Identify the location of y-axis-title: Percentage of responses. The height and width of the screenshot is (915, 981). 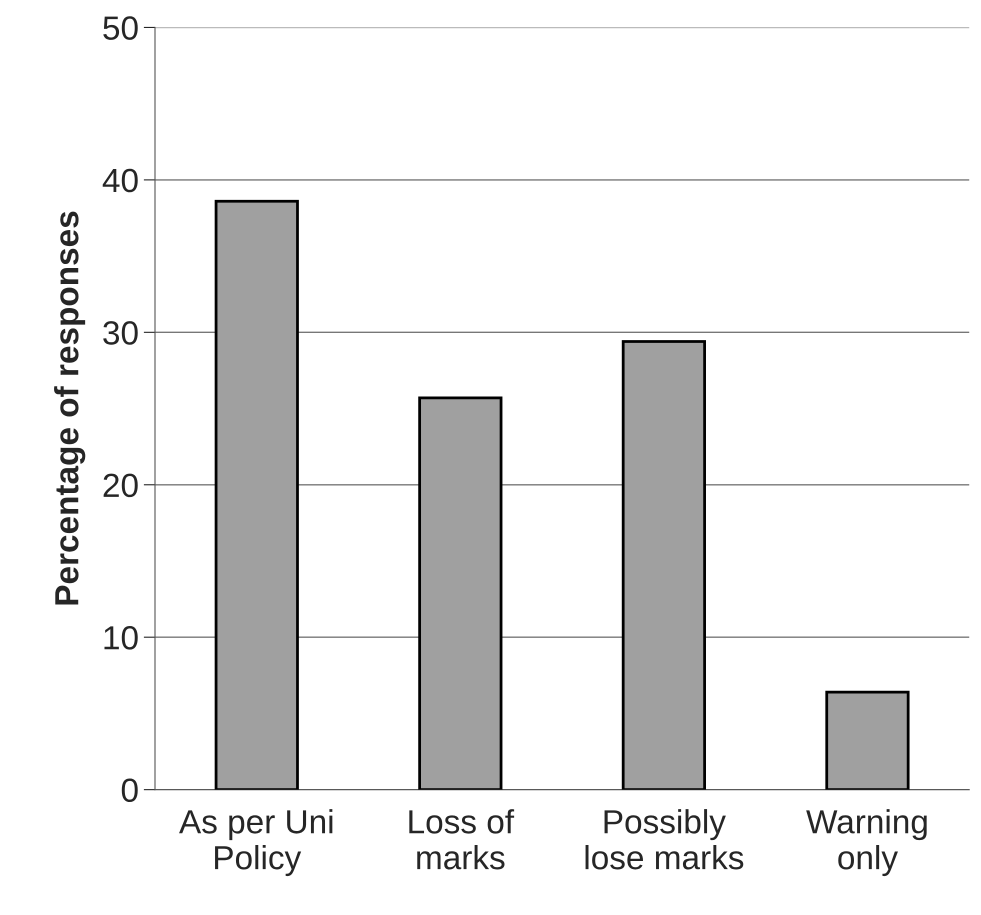
(70, 408).